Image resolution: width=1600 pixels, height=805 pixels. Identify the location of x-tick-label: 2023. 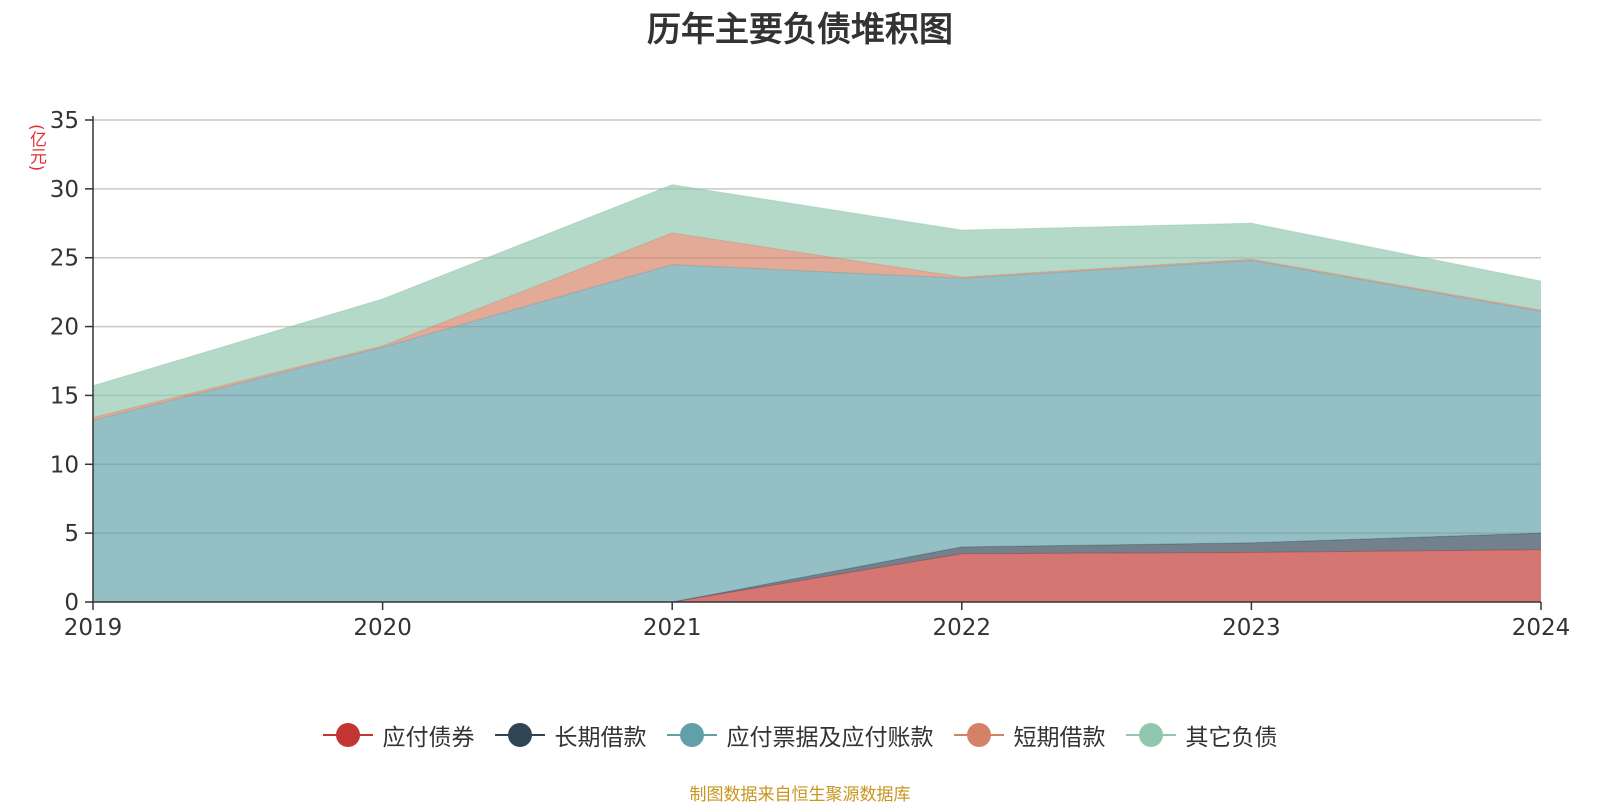
(1251, 628).